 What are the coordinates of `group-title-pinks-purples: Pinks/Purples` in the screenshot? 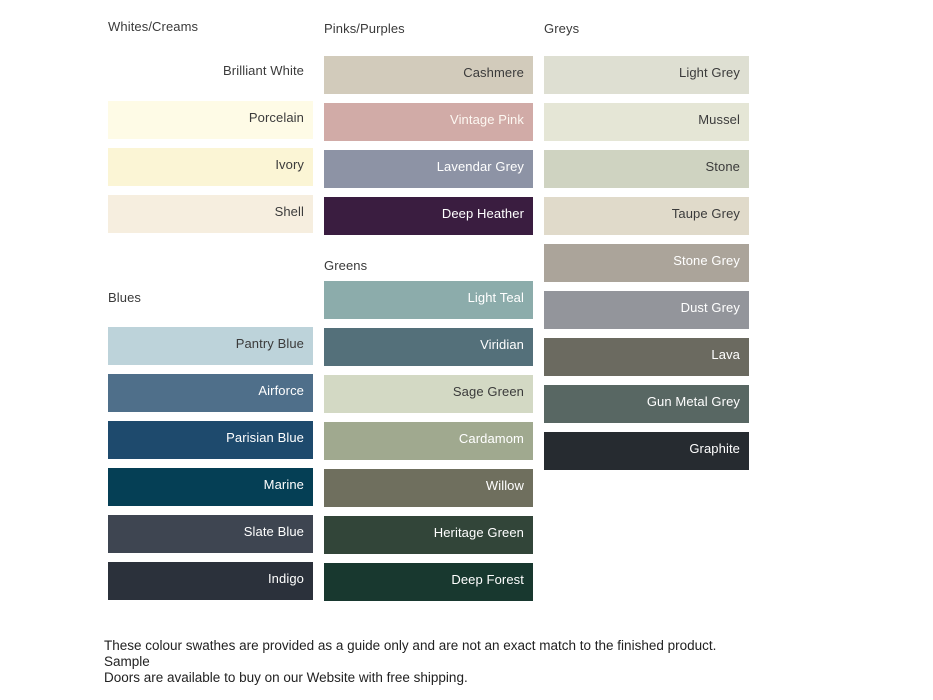 It's located at (364, 28).